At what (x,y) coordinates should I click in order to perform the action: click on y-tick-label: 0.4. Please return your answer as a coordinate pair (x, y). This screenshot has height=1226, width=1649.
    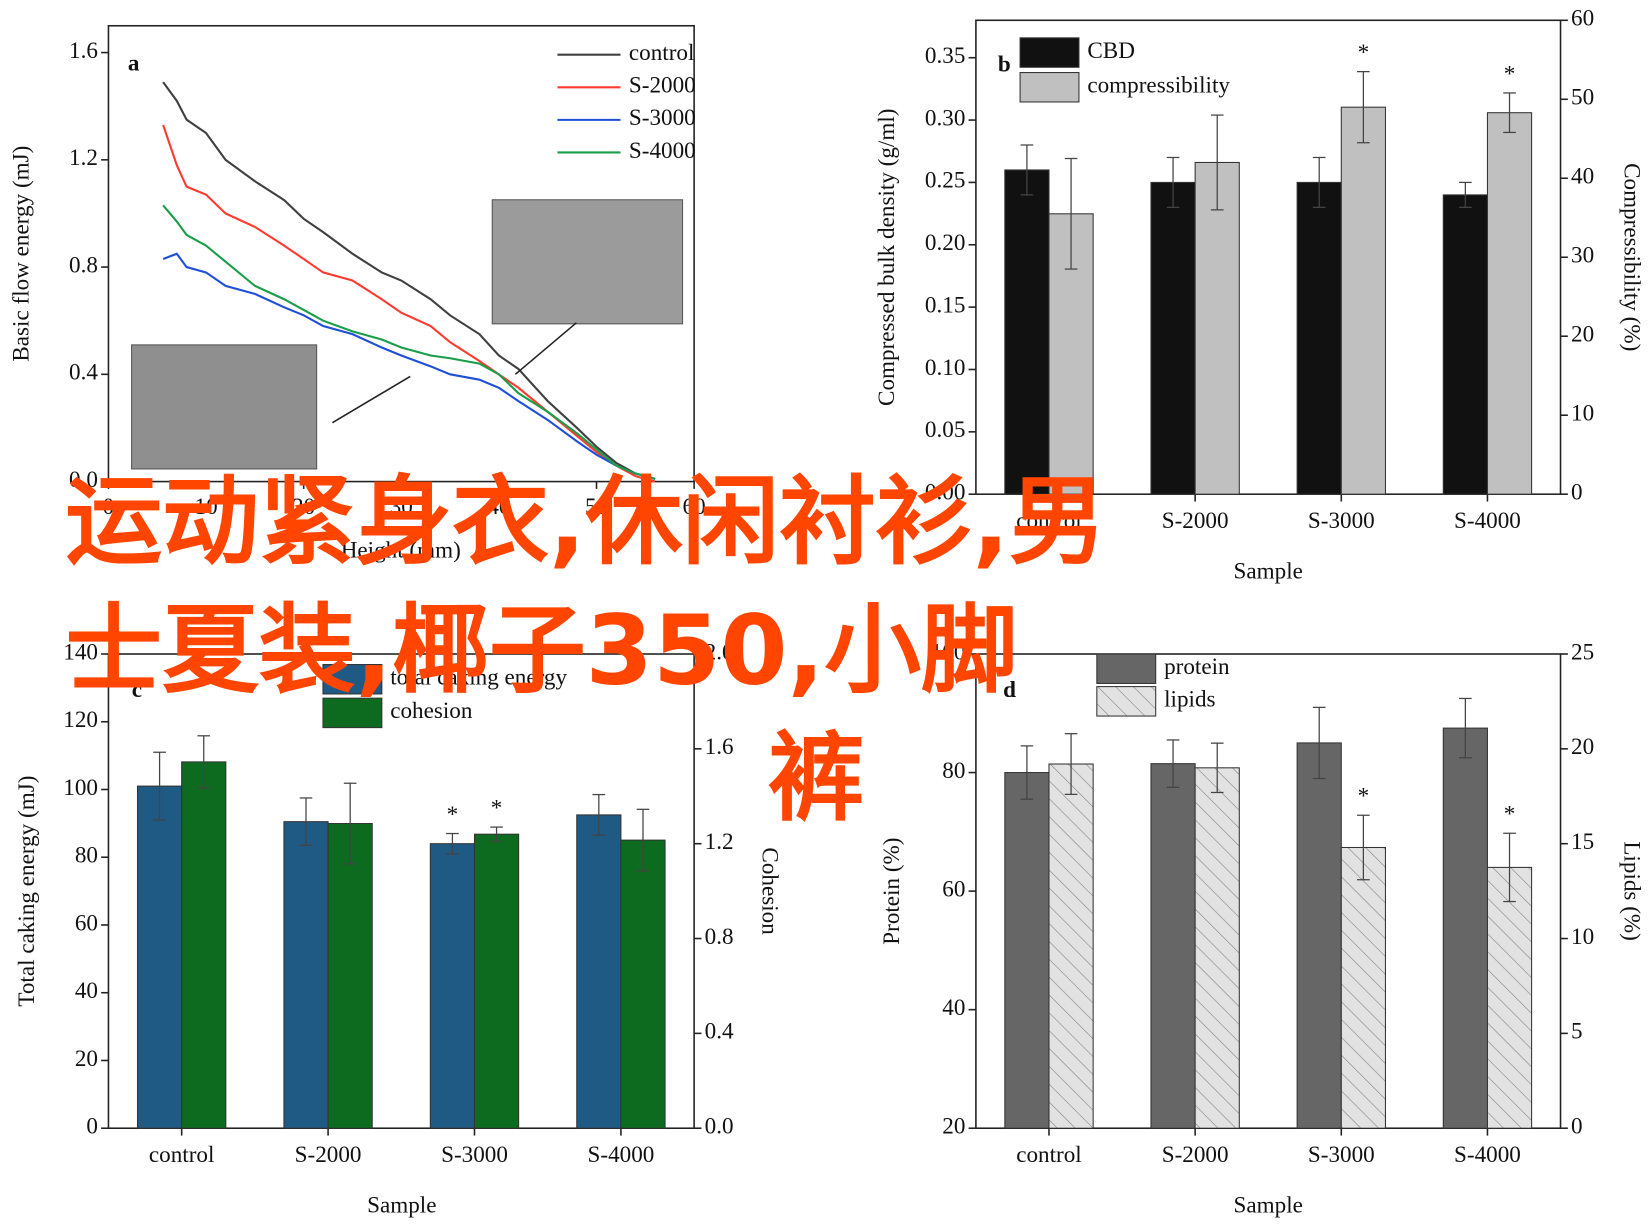
    Looking at the image, I should click on (83, 373).